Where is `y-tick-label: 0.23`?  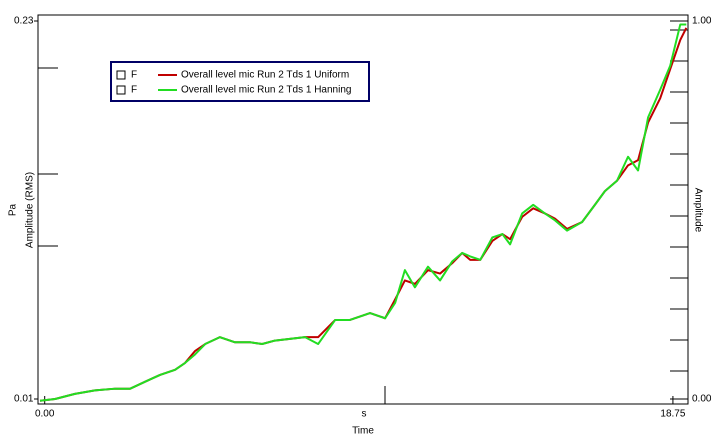 y-tick-label: 0.23 is located at coordinates (24, 21).